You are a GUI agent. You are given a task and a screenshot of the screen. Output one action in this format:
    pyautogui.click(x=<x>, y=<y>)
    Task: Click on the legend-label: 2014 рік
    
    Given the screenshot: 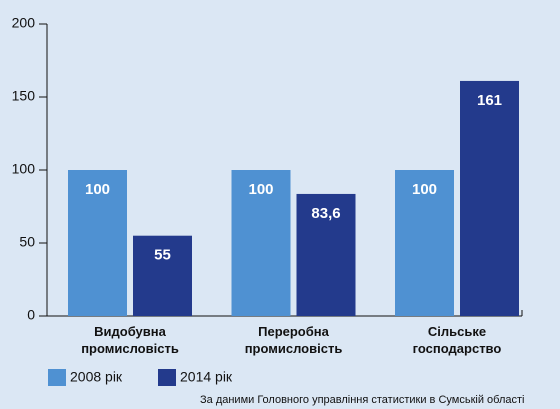 What is the action you would take?
    pyautogui.click(x=206, y=377)
    